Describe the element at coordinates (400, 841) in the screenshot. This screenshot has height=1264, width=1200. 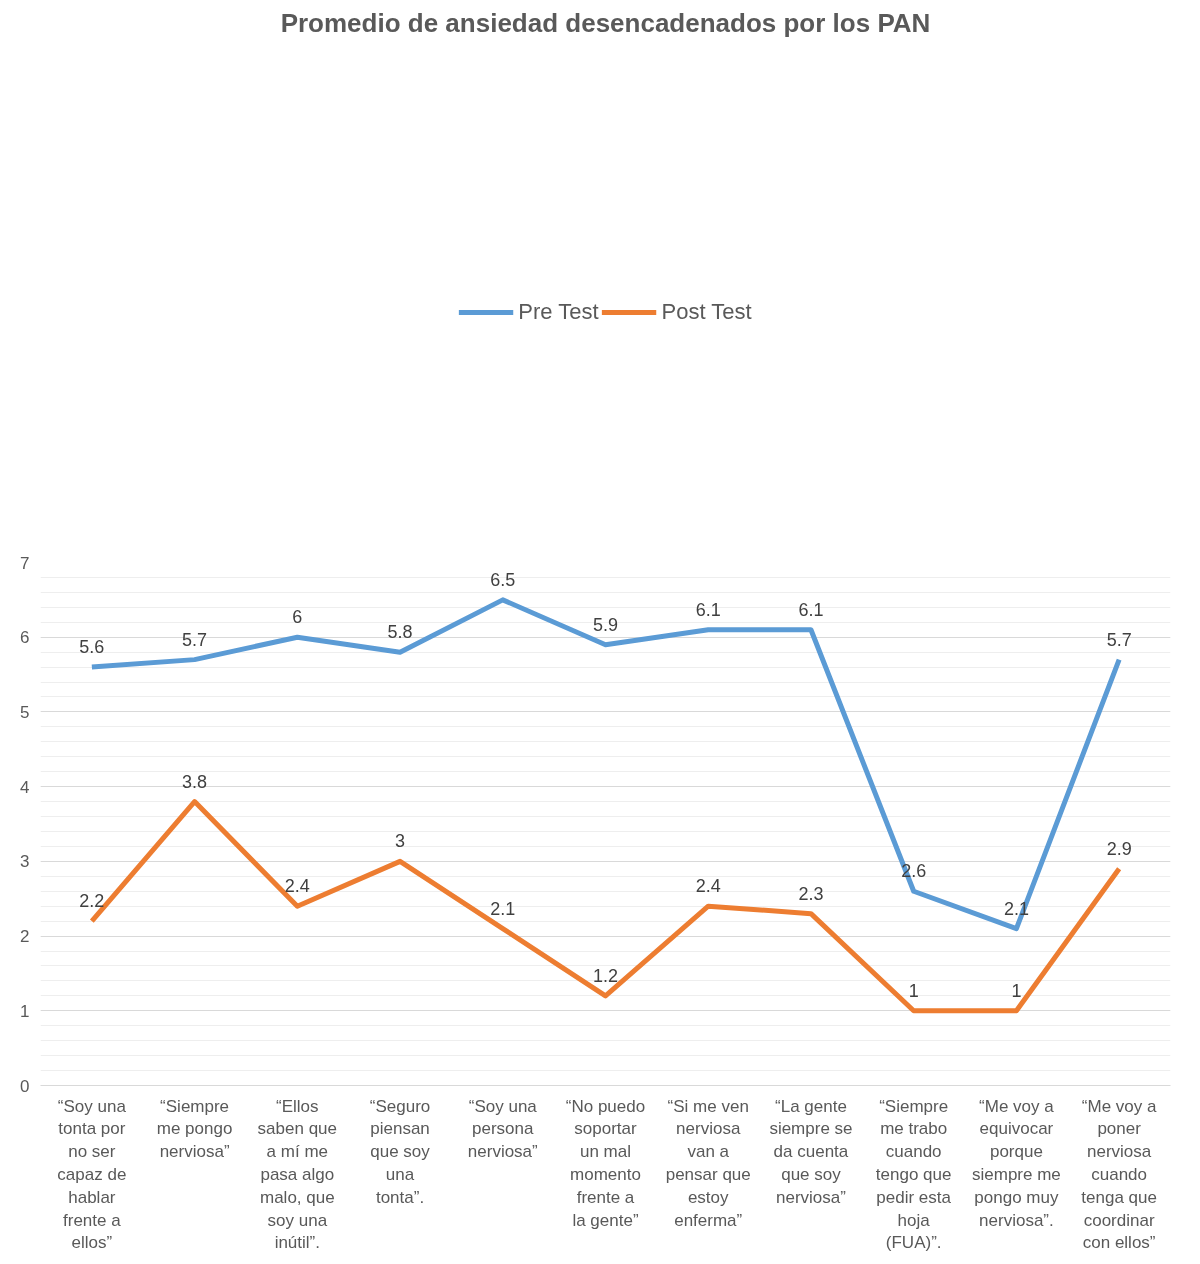
I see `data-label: 3` at that location.